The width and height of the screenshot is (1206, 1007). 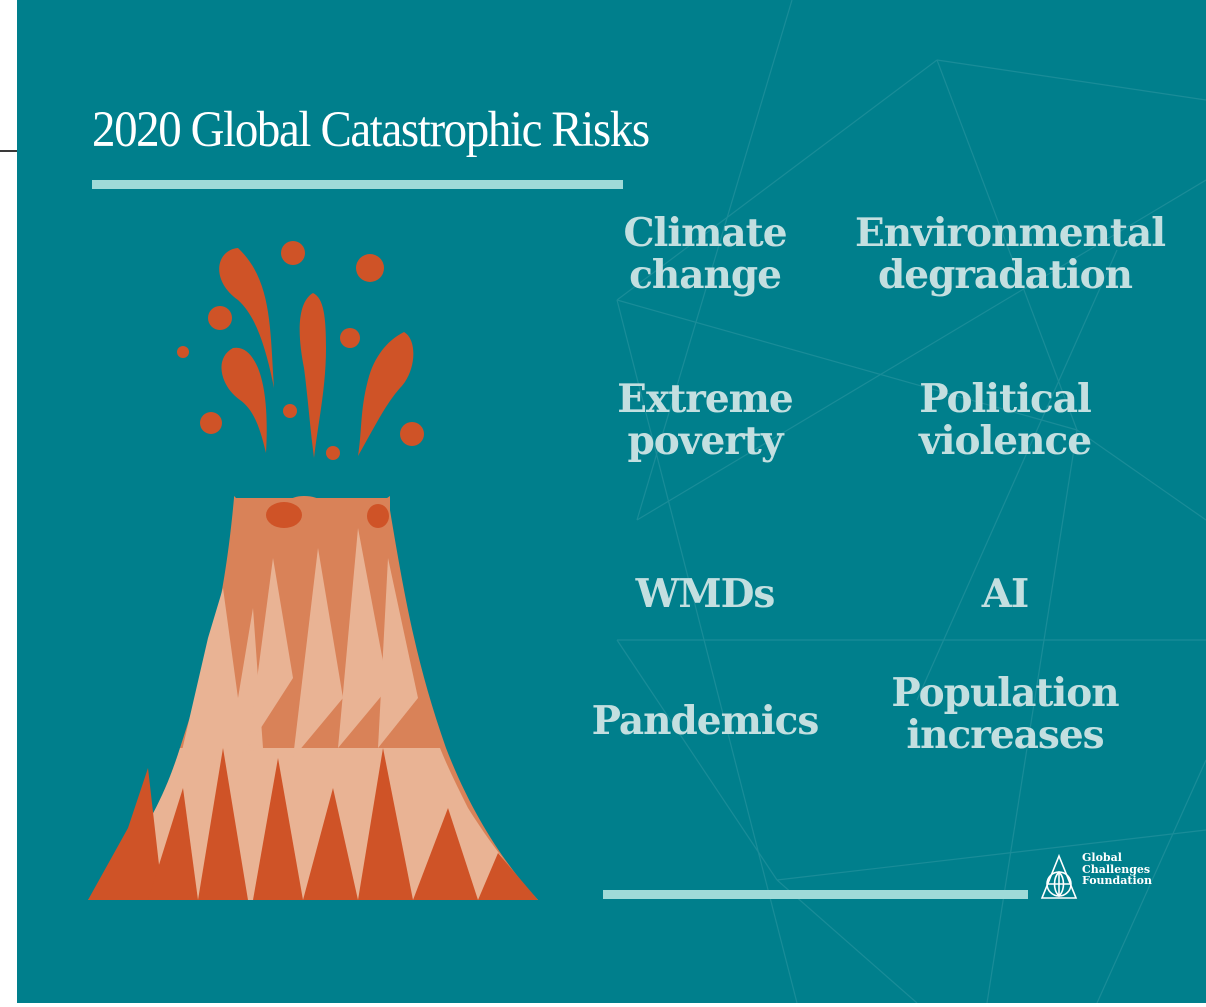 I want to click on risk-item-line: Population, so click(x=1005, y=693).